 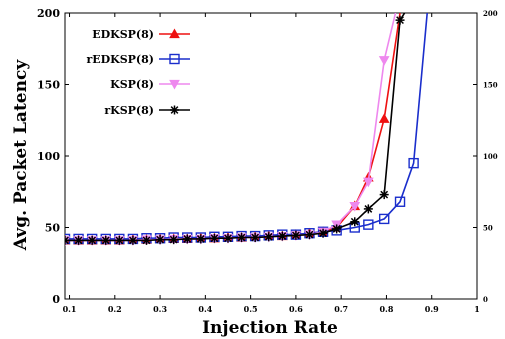 I want to click on y-tick-label-right: 0, so click(x=485, y=299).